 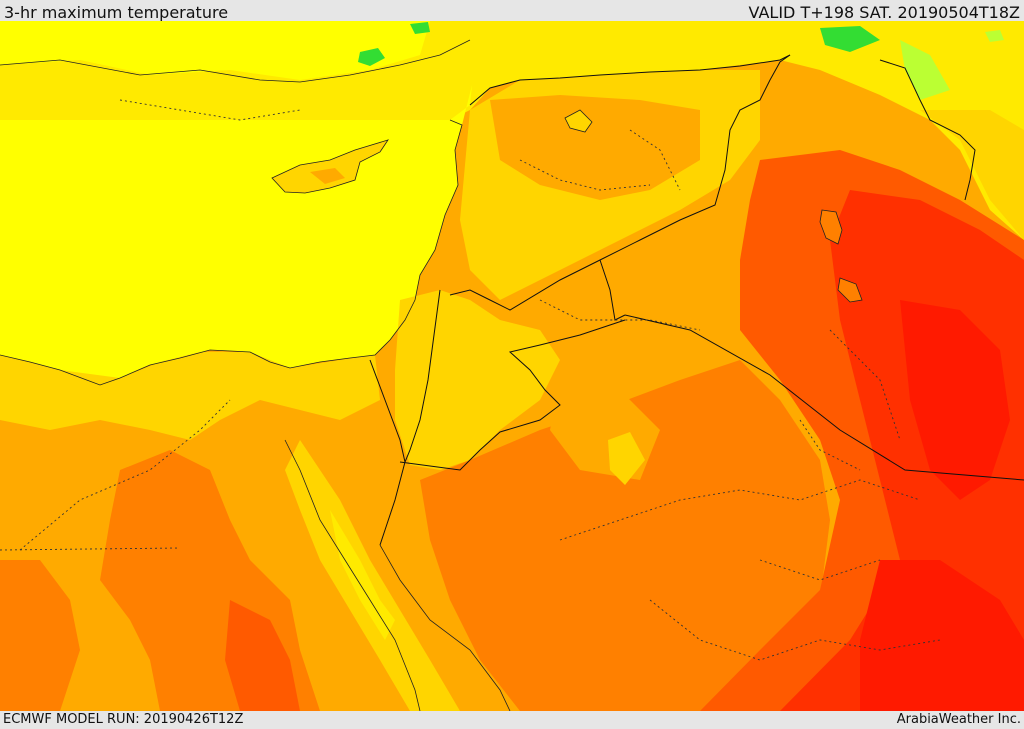 What do you see at coordinates (116, 12) in the screenshot?
I see `map-title: 3-hr maximum temperature` at bounding box center [116, 12].